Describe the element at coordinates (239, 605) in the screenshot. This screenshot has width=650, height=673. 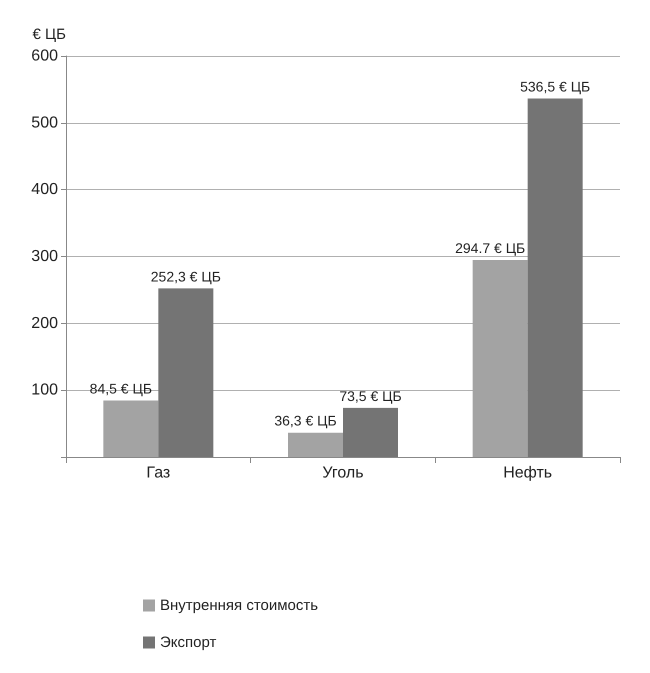
I see `legend-label: Внутренняя стоимость` at that location.